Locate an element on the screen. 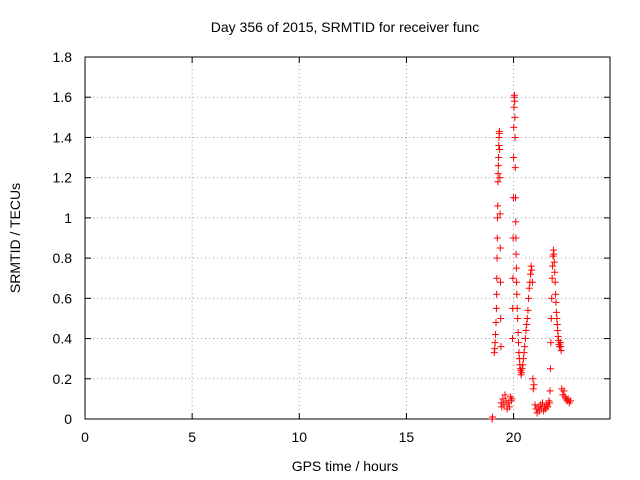 This screenshot has width=640, height=480. y-tick-label: 1.4 is located at coordinates (63, 137).